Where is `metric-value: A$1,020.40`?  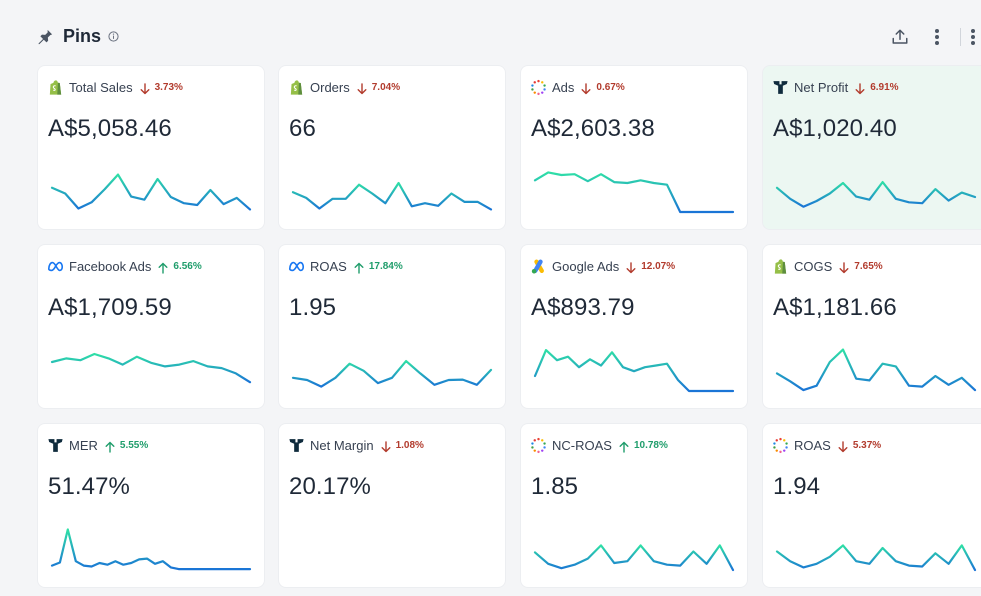 metric-value: A$1,020.40 is located at coordinates (835, 128).